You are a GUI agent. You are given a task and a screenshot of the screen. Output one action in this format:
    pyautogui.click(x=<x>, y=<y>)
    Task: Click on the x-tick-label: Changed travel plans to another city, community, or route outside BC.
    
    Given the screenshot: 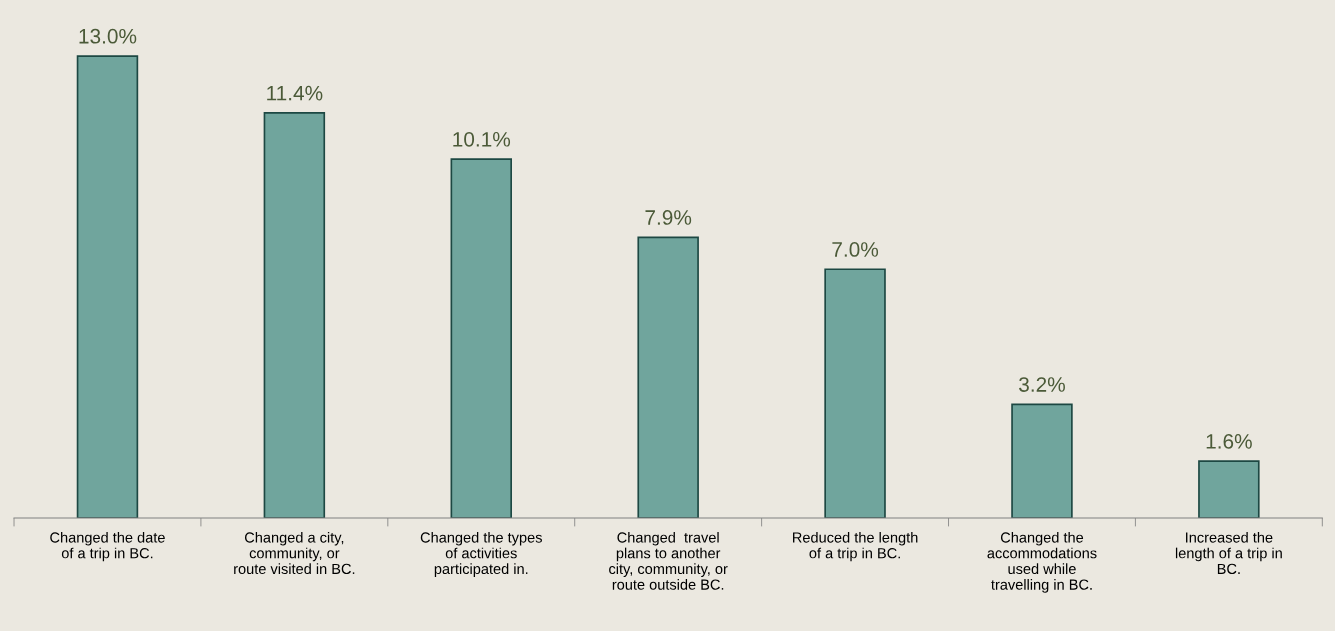 What is the action you would take?
    pyautogui.click(x=668, y=560)
    